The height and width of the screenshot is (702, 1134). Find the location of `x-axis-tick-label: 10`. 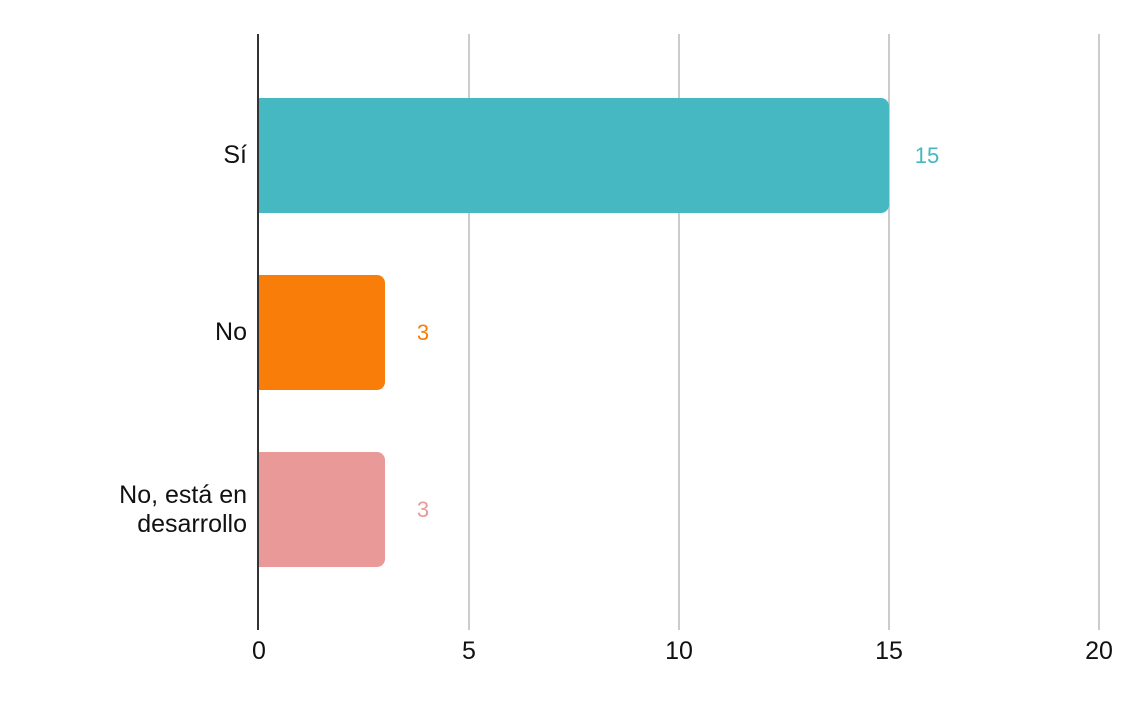

x-axis-tick-label: 10 is located at coordinates (679, 651).